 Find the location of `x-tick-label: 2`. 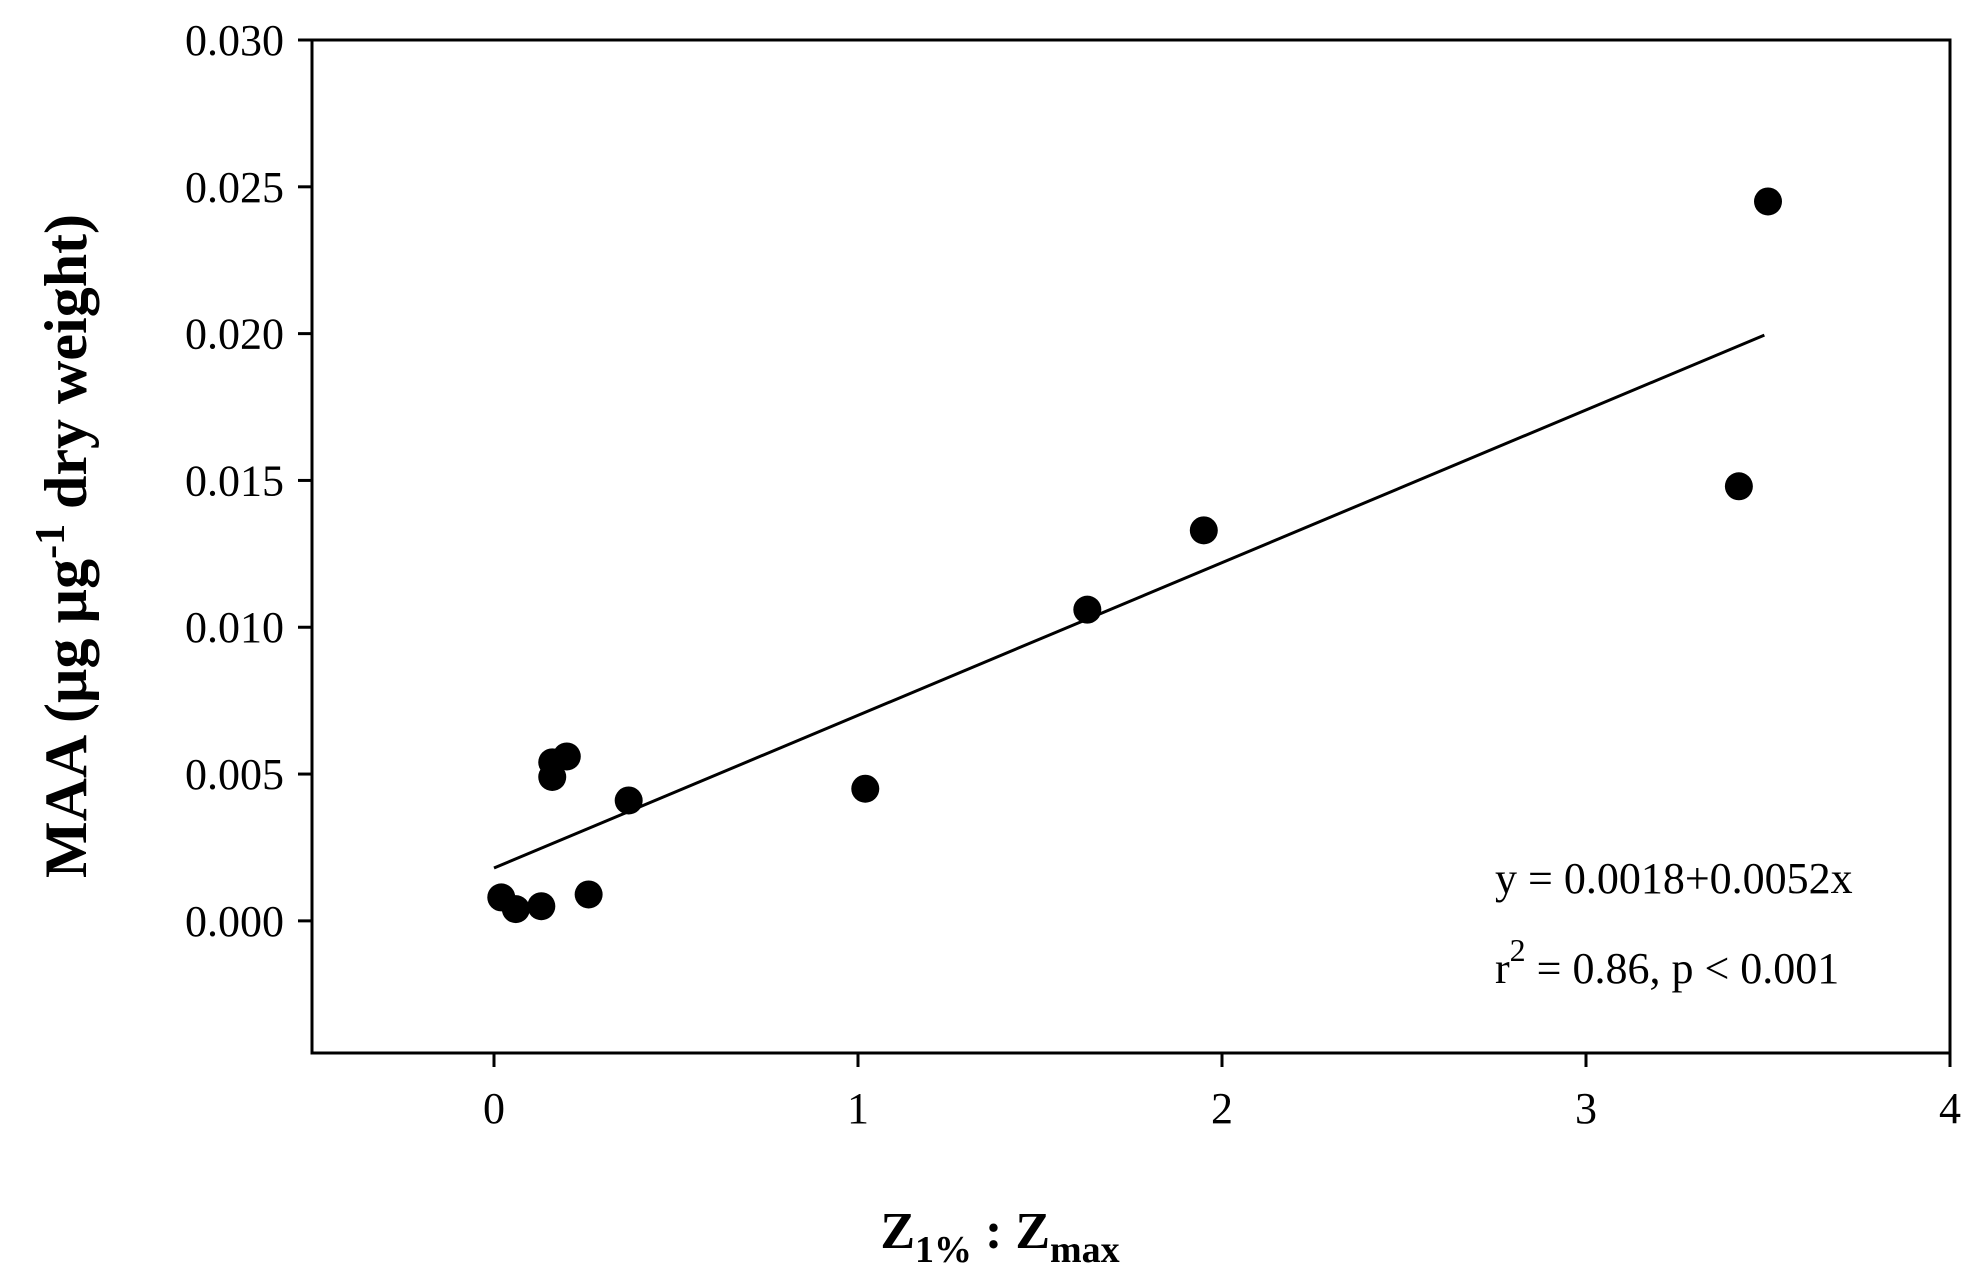

x-tick-label: 2 is located at coordinates (1222, 1108).